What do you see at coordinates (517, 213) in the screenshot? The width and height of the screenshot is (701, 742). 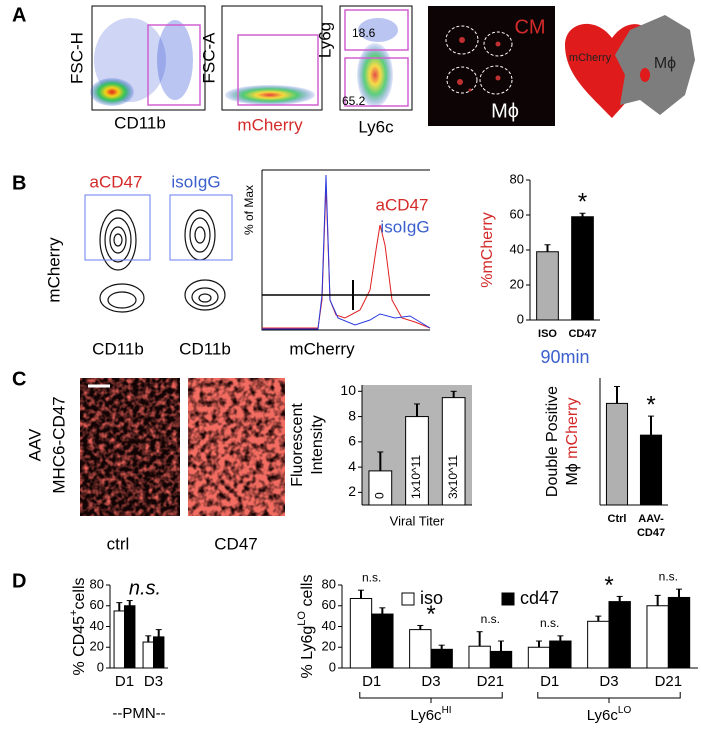 I see `y-tick-label: 60` at bounding box center [517, 213].